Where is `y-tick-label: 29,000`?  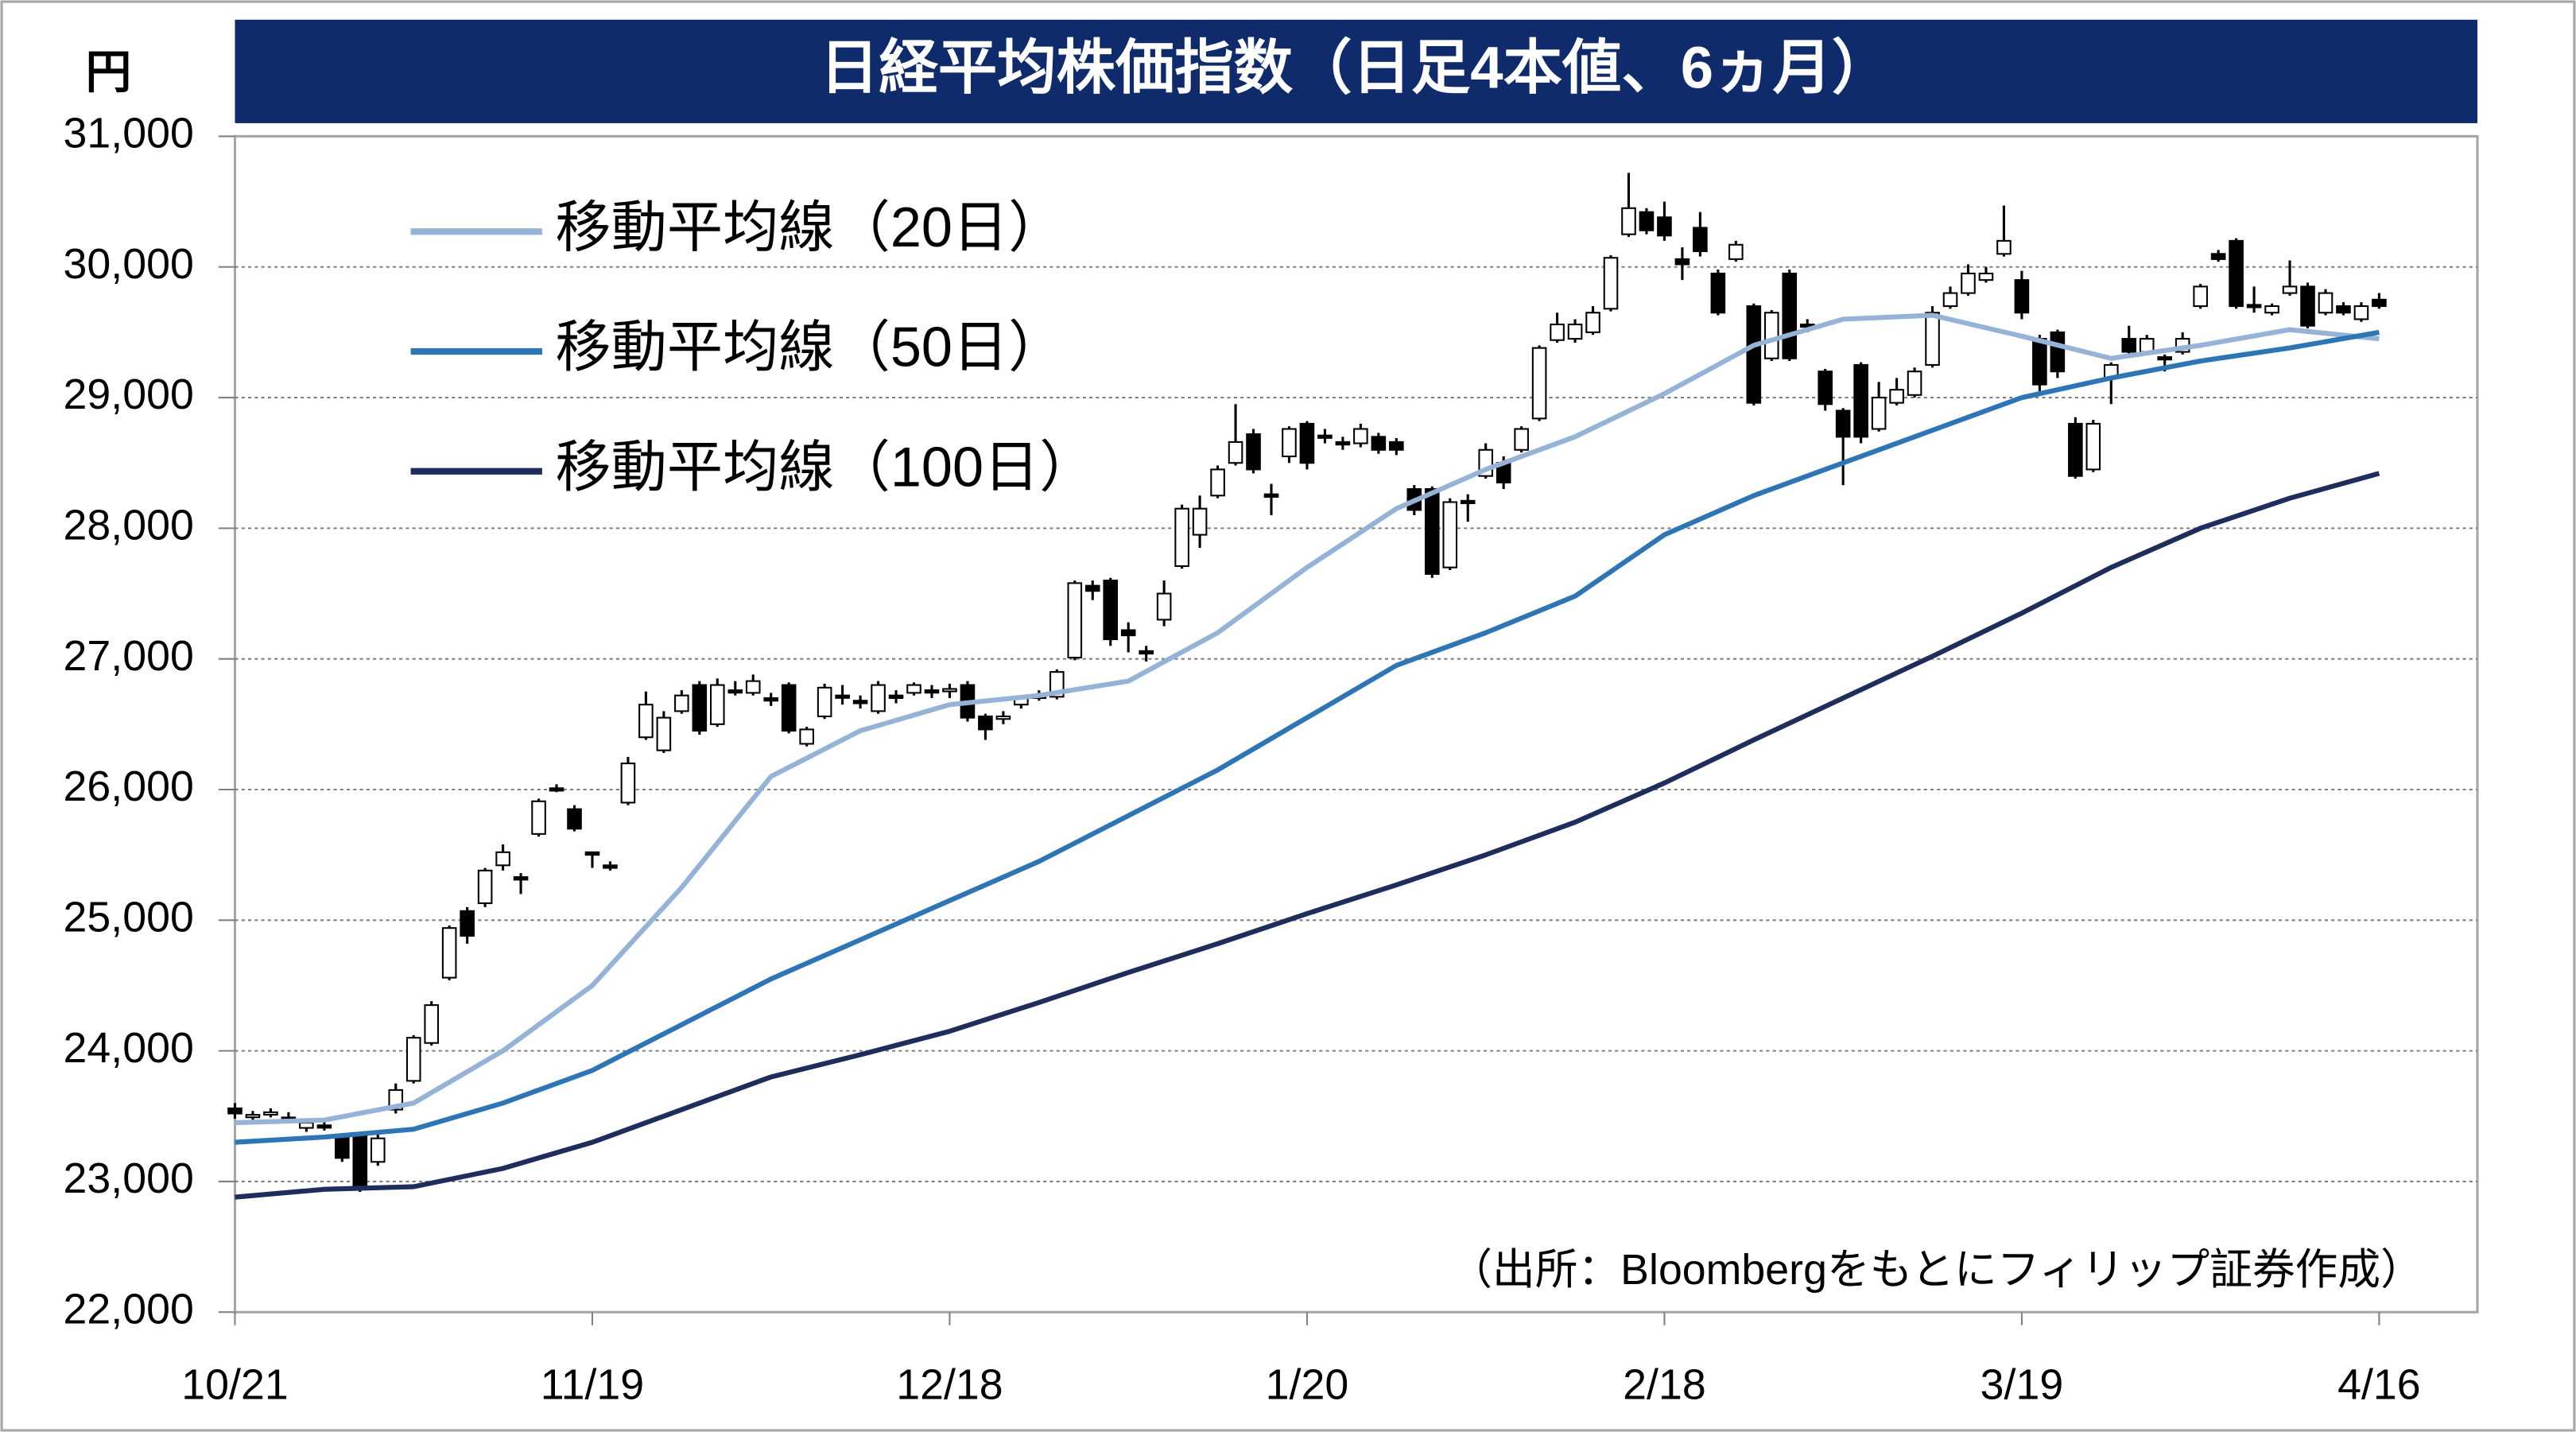 y-tick-label: 29,000 is located at coordinates (129, 394).